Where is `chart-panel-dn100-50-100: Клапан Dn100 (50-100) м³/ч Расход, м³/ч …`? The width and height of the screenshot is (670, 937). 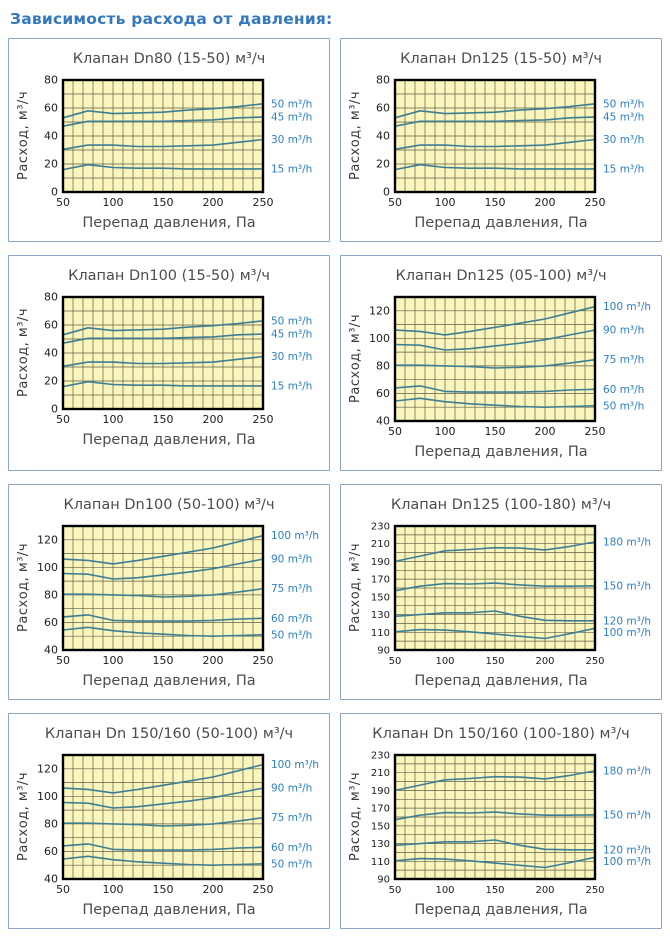 chart-panel-dn100-50-100: Клапан Dn100 (50-100) м³/ч Расход, м³/ч … is located at coordinates (169, 592).